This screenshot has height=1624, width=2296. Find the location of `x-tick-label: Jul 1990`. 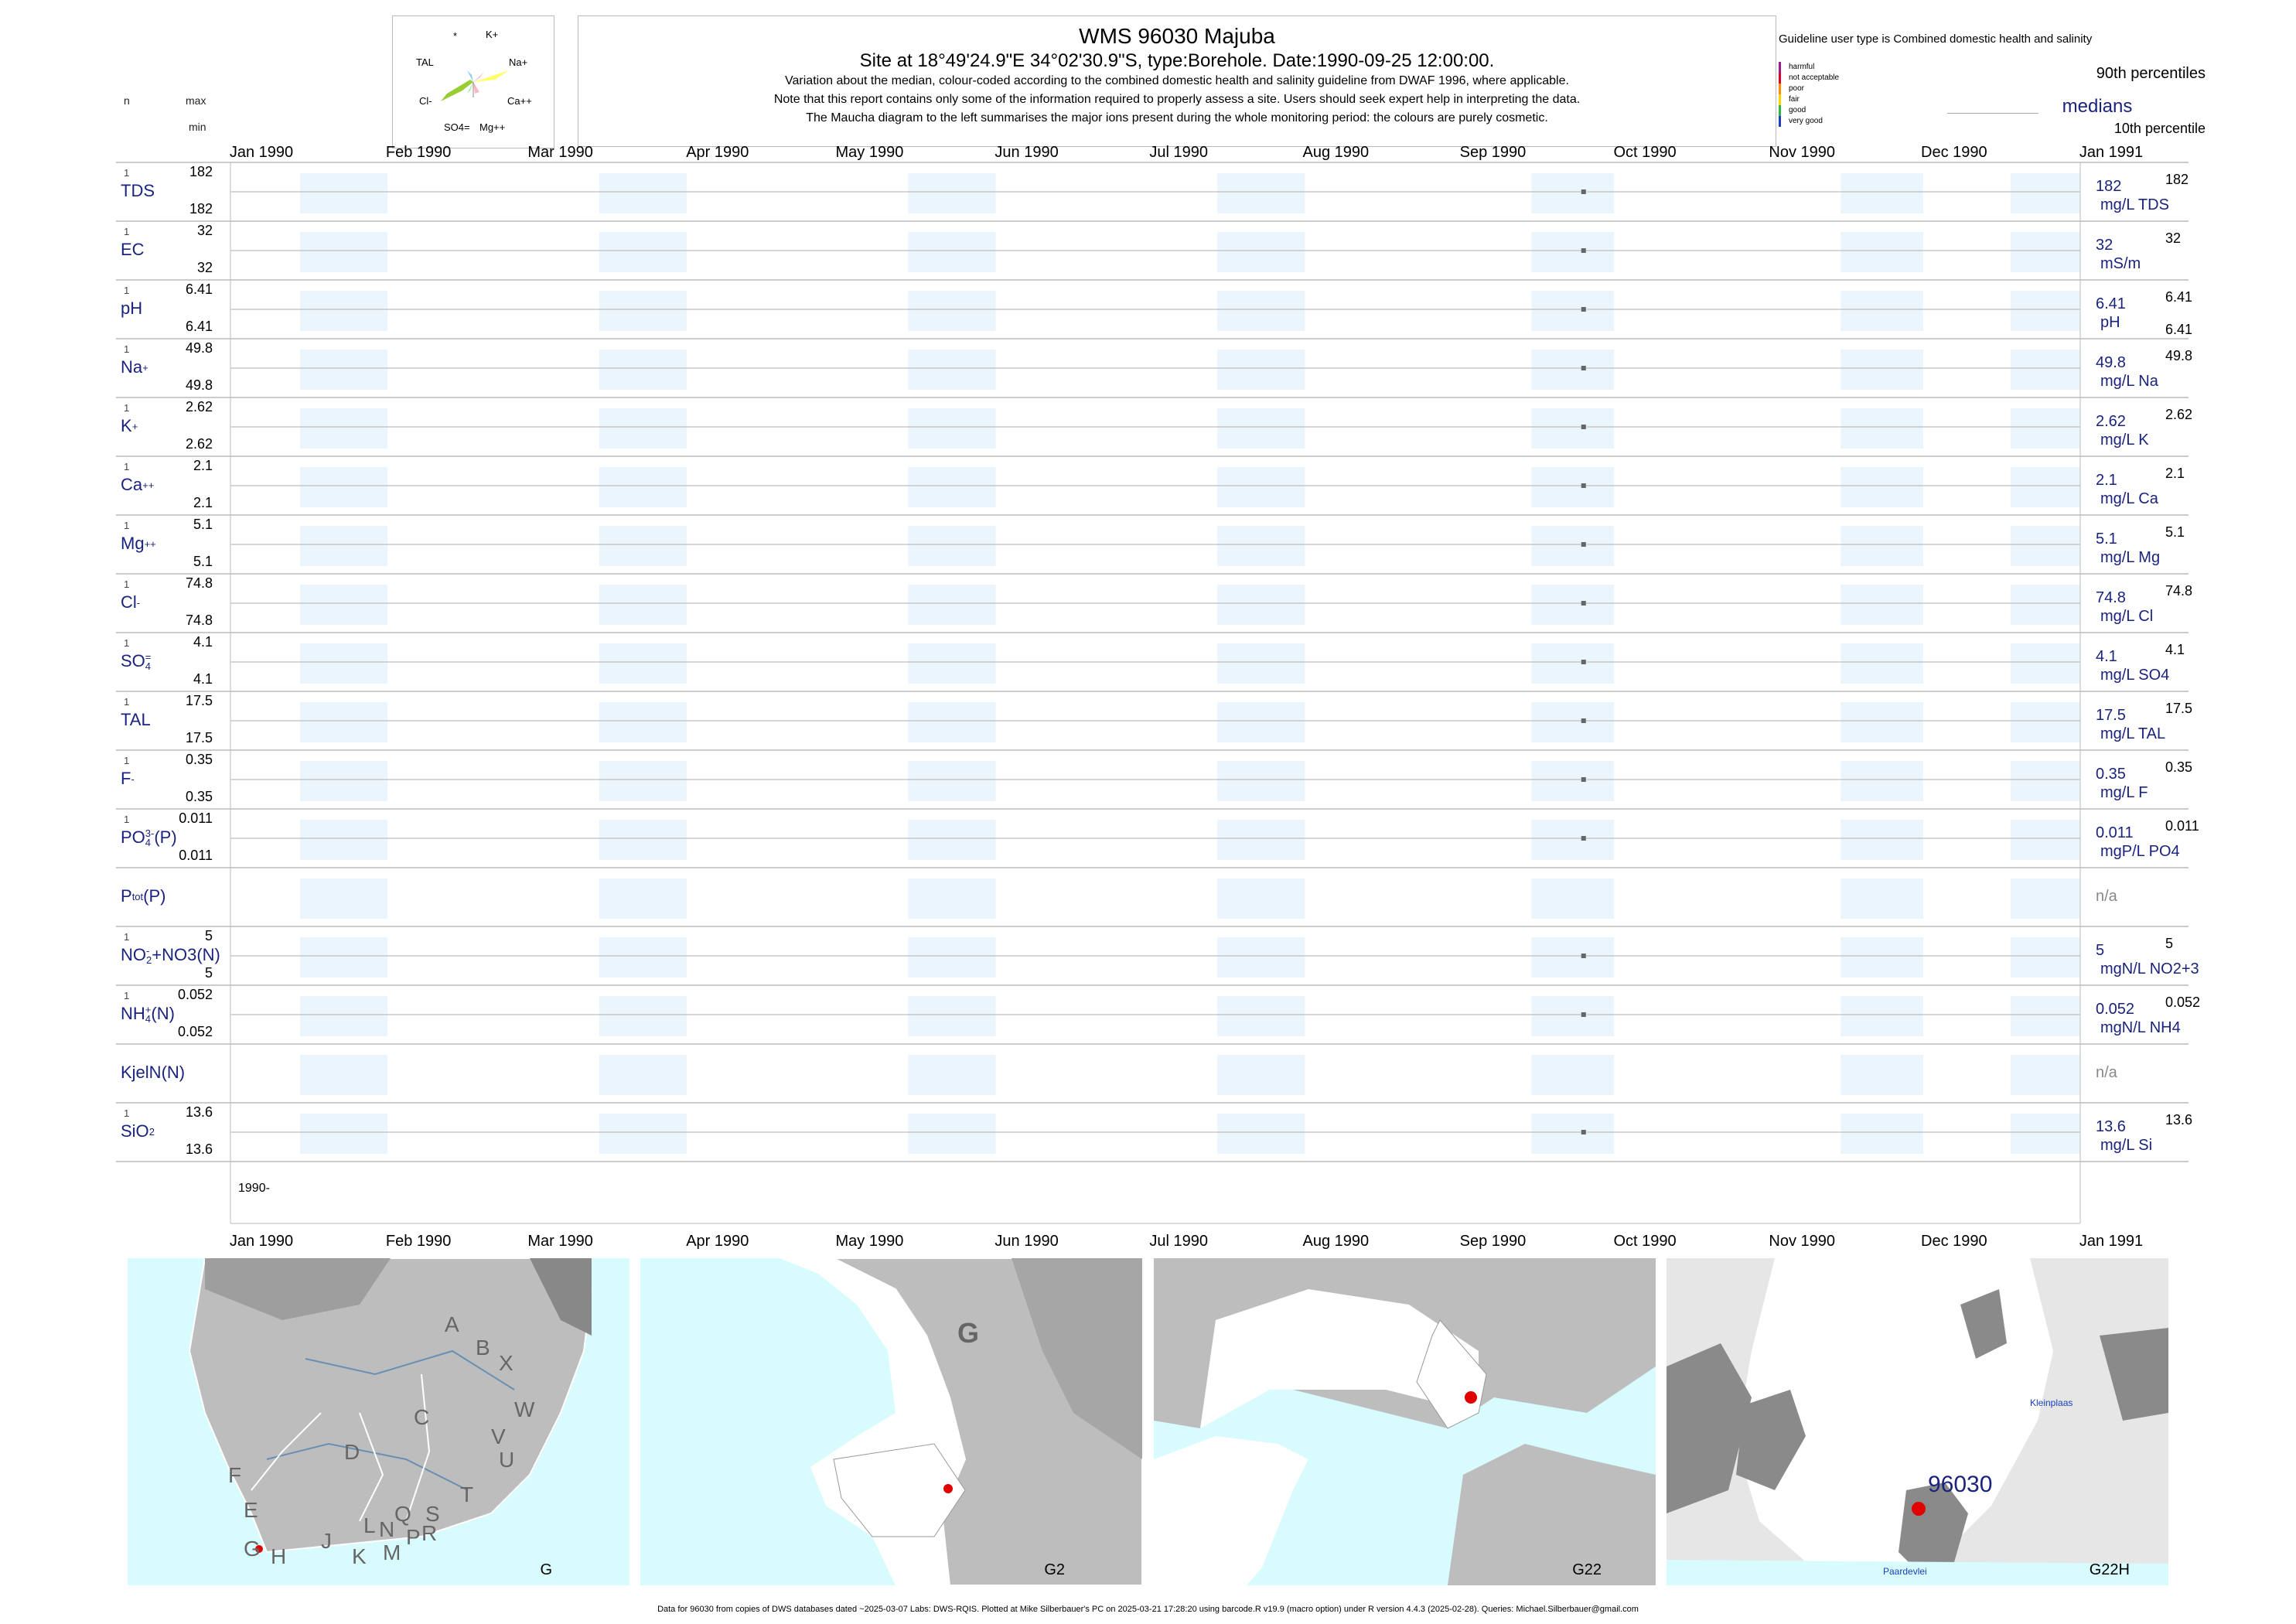

x-tick-label: Jul 1990 is located at coordinates (1178, 152).